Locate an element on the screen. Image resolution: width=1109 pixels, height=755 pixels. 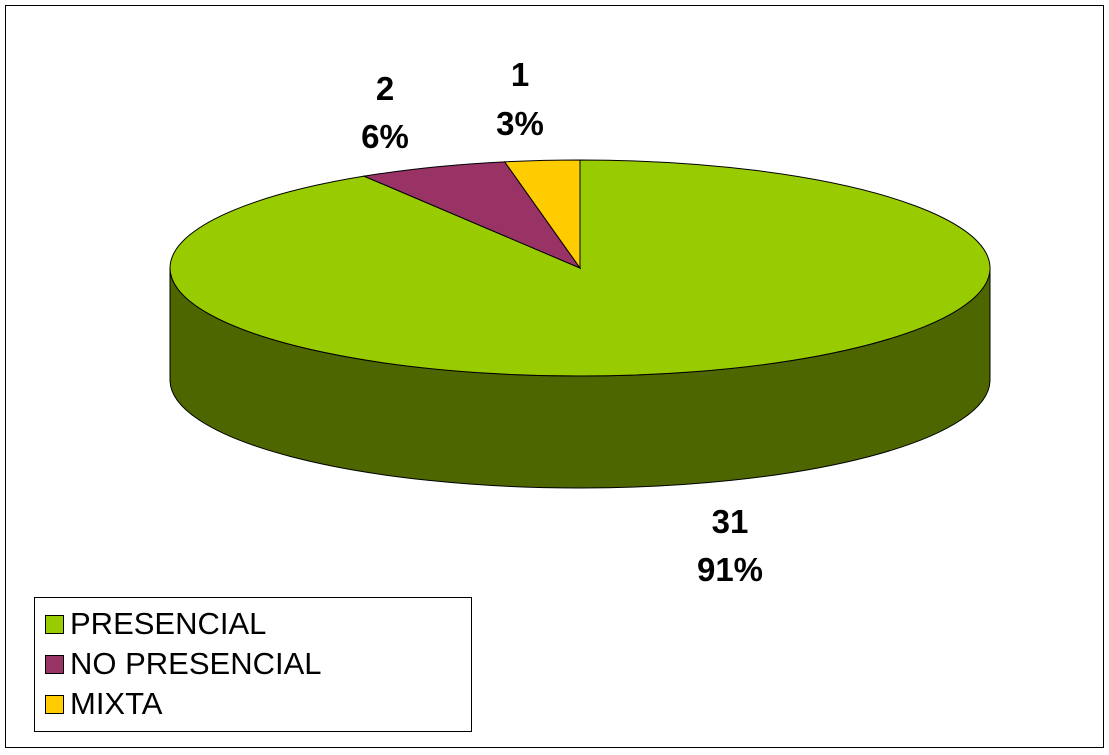
chart-legend: PRESENCIAL NO PRESENCIAL MIXTA is located at coordinates (253, 664).